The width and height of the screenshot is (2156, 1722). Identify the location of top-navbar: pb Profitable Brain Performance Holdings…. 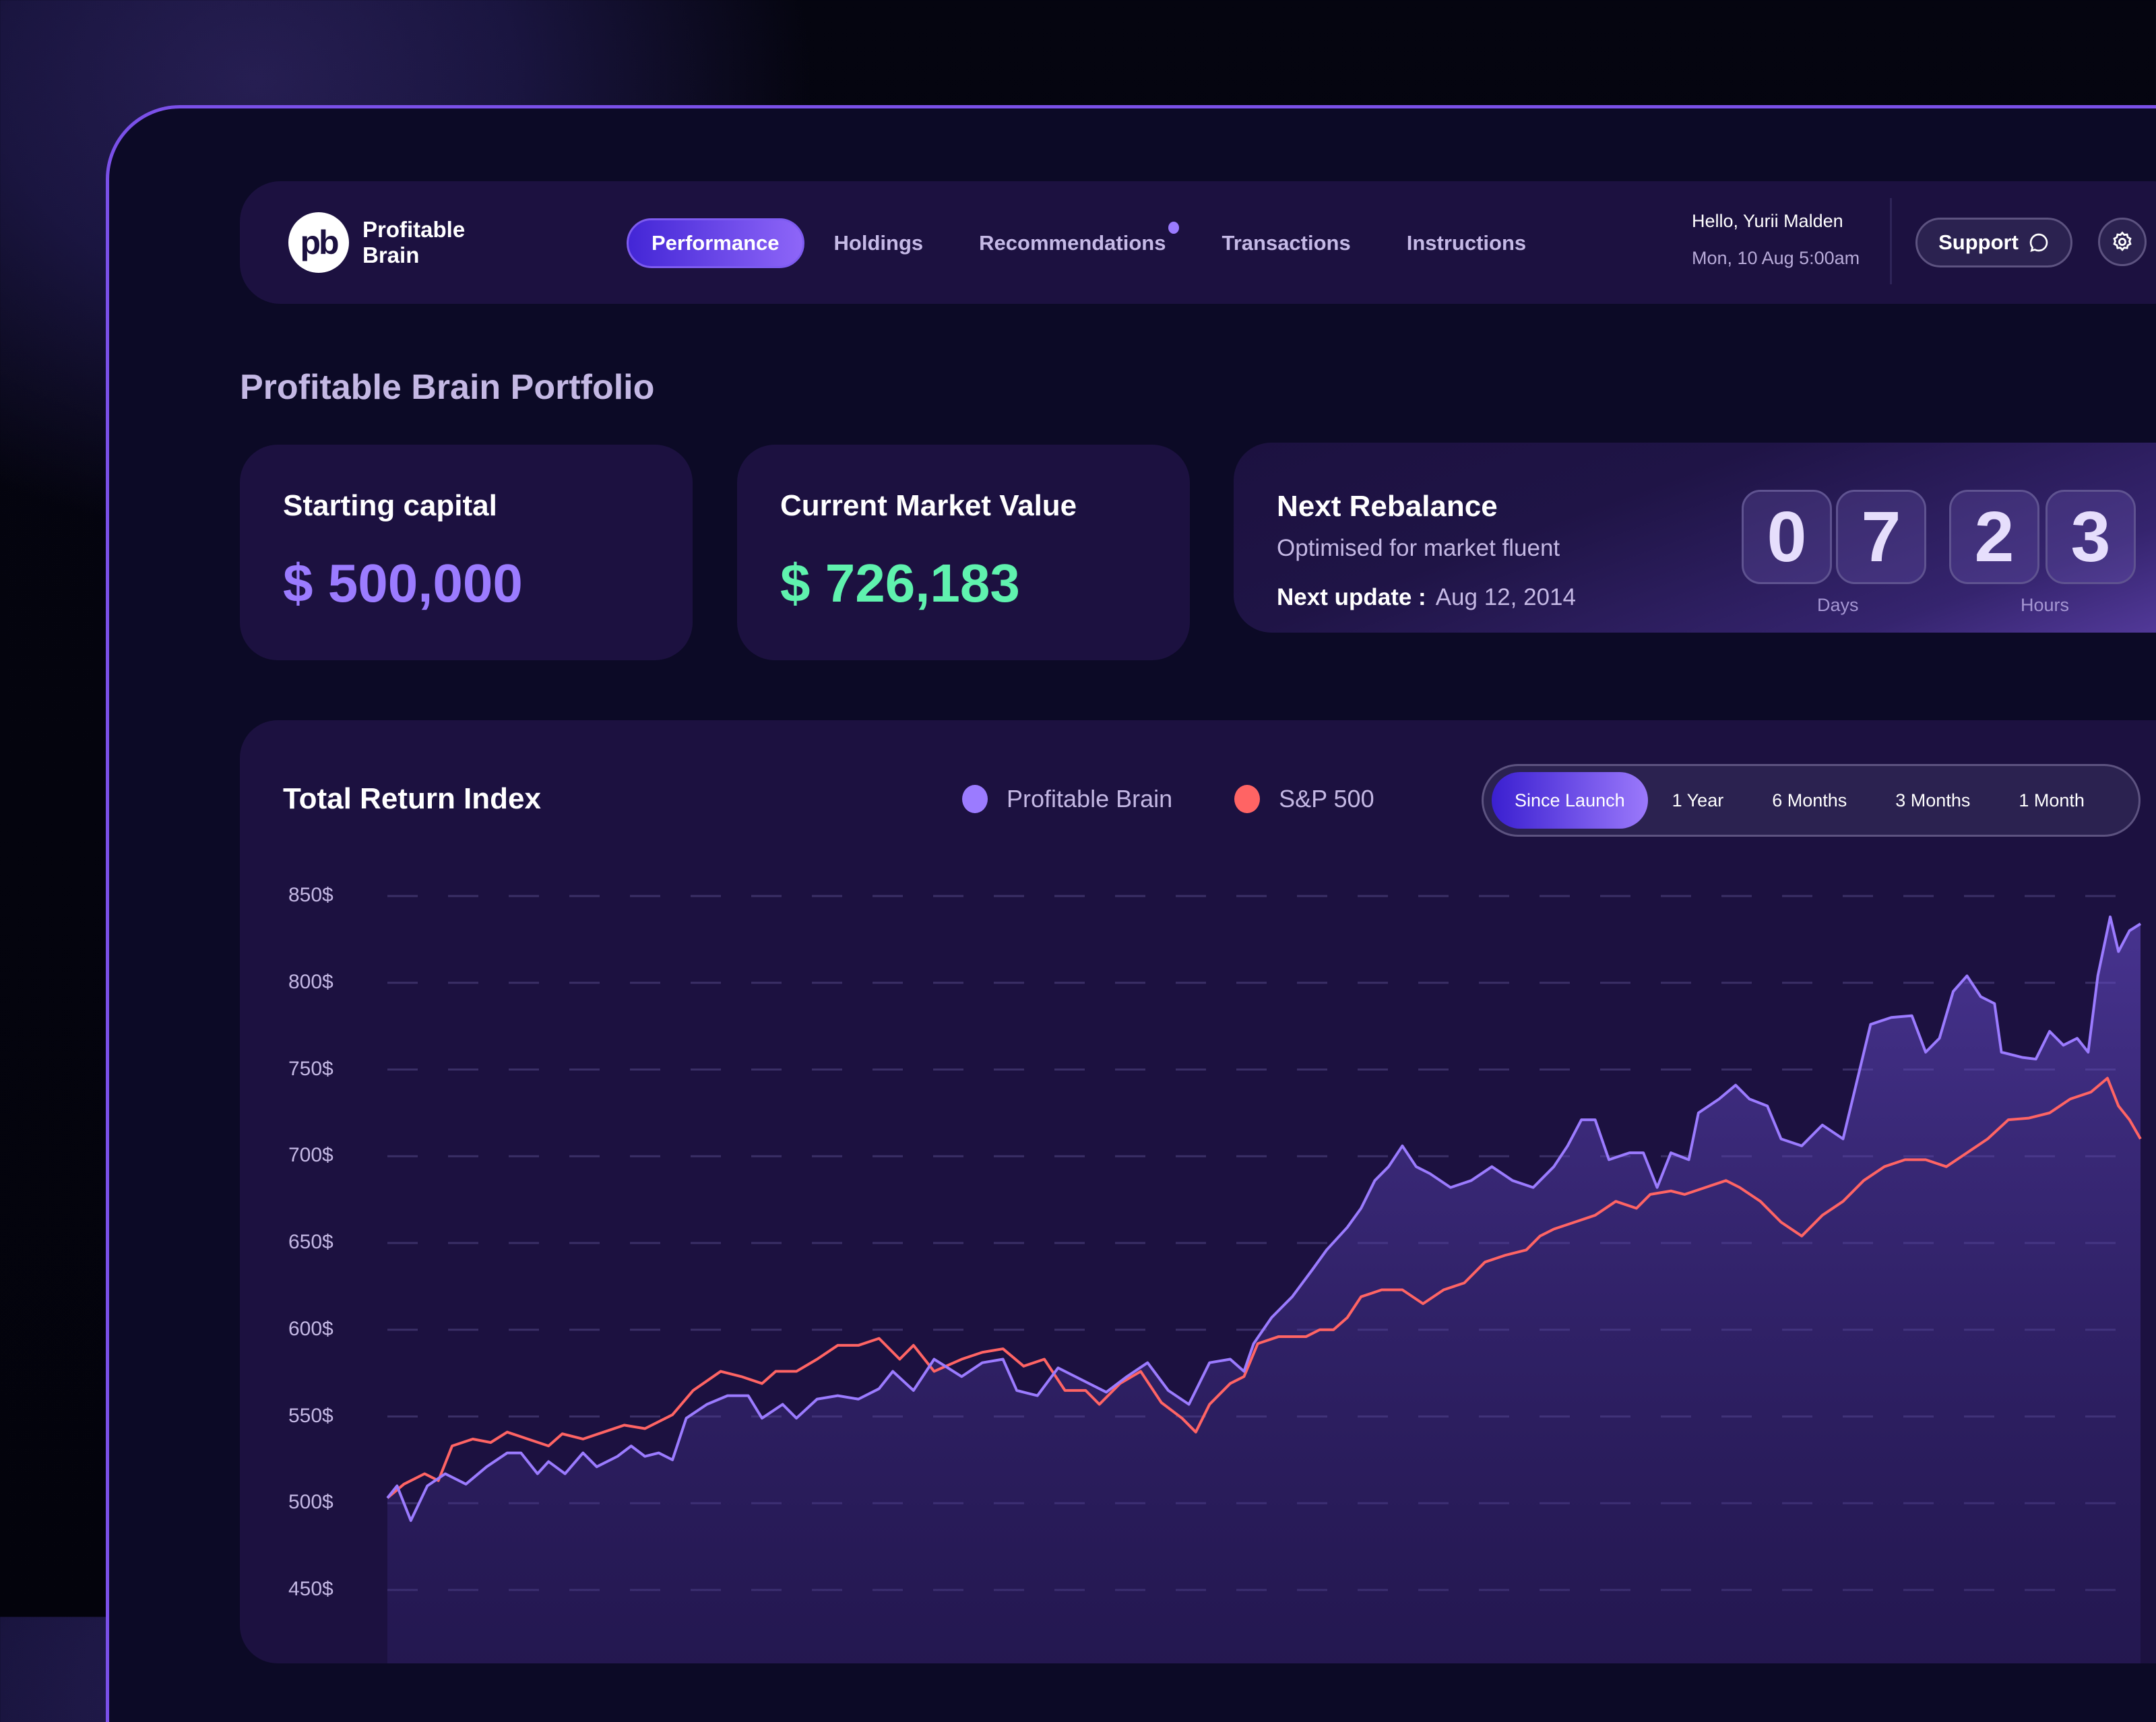
(1198, 242).